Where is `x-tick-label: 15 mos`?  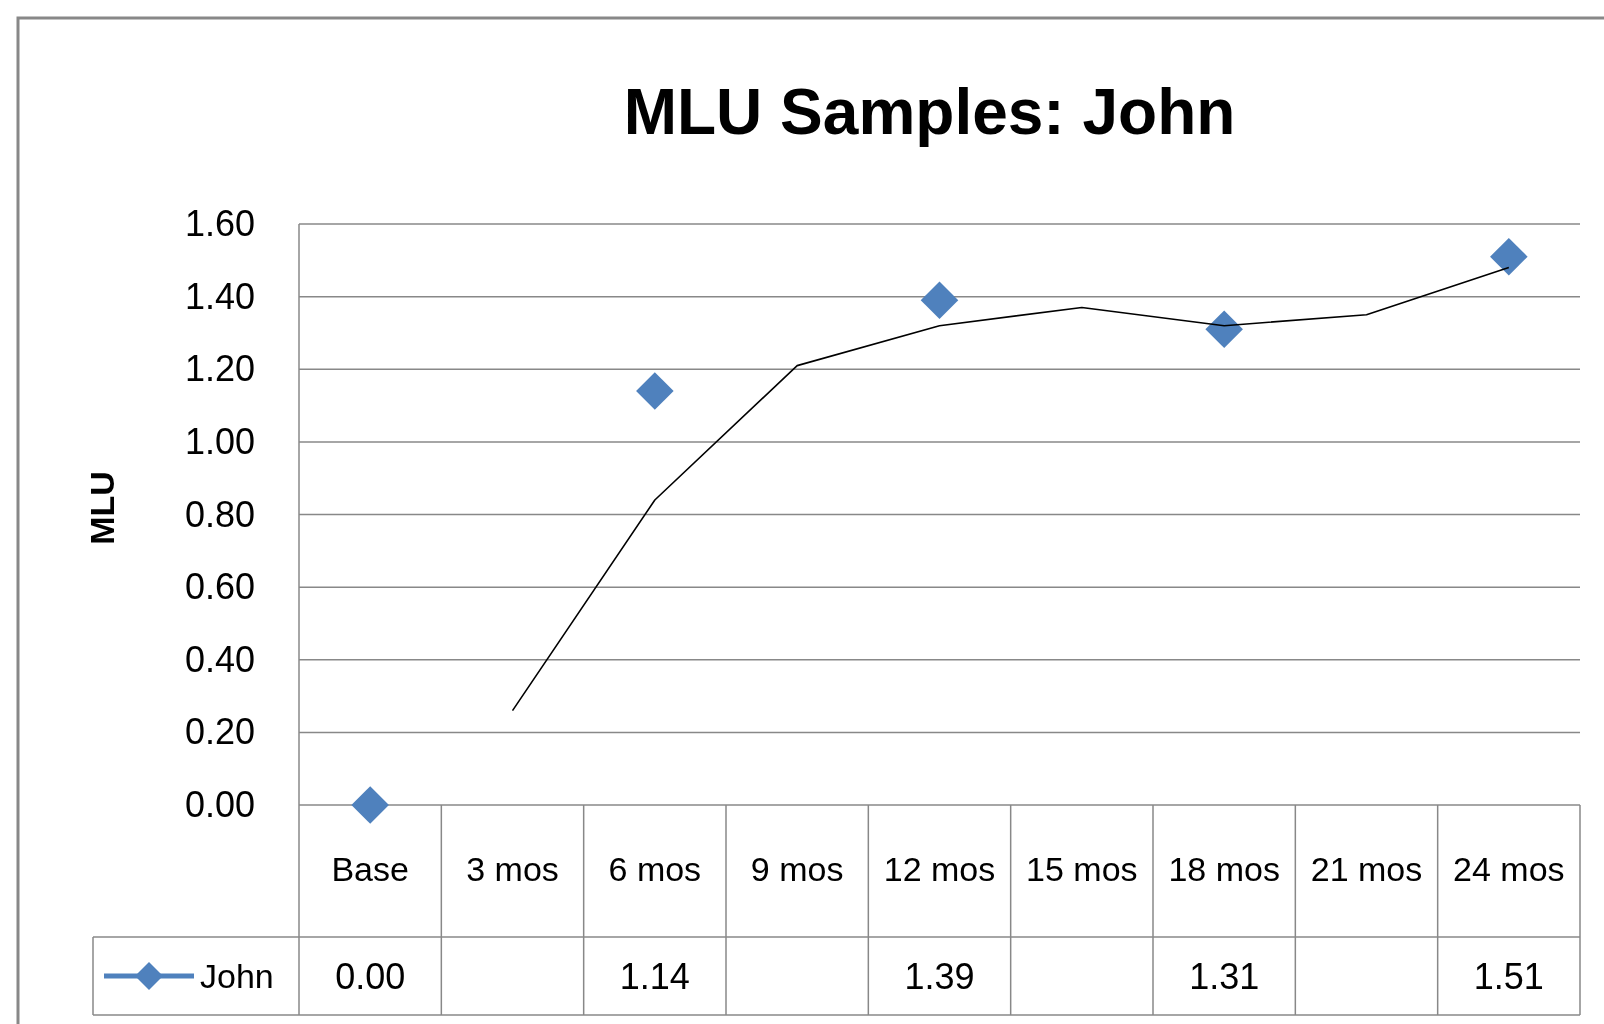 x-tick-label: 15 mos is located at coordinates (1082, 869).